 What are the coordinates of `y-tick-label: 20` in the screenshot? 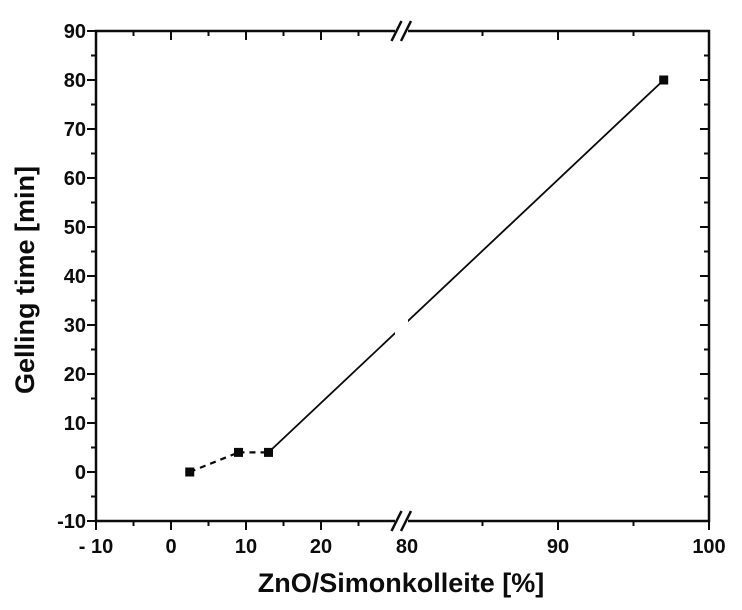 It's located at (75, 375).